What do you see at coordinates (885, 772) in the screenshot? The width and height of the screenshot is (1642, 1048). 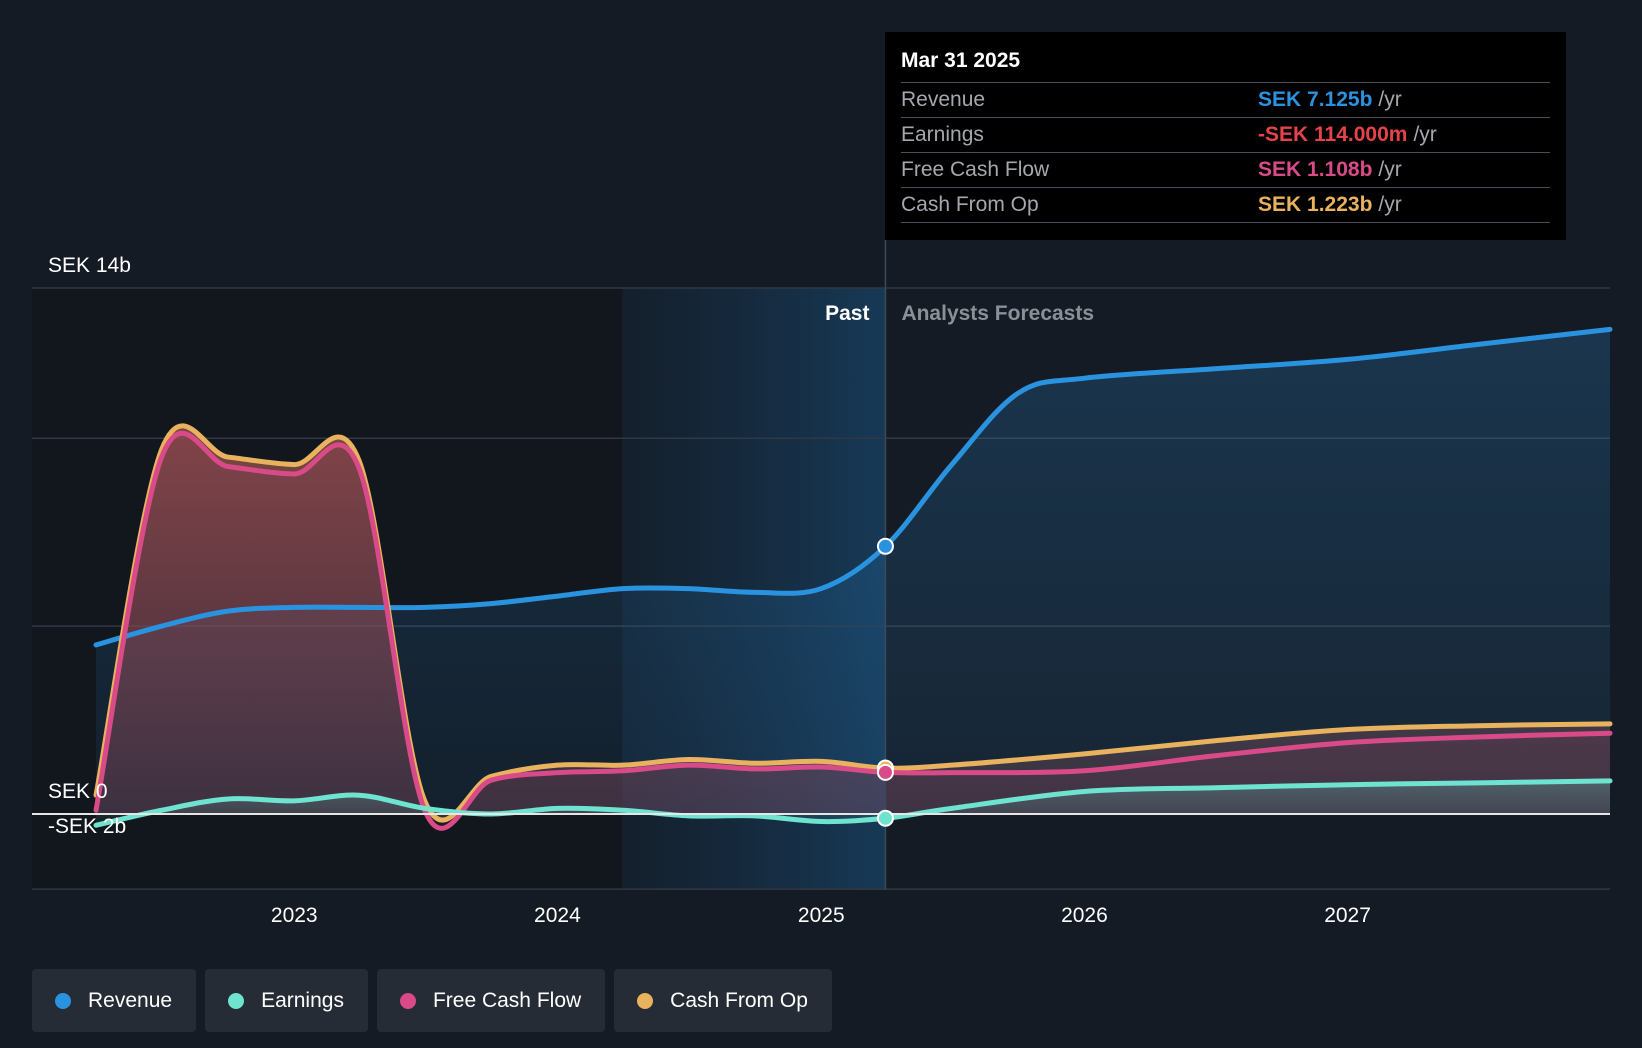 I see `free-cash-flow-marker` at bounding box center [885, 772].